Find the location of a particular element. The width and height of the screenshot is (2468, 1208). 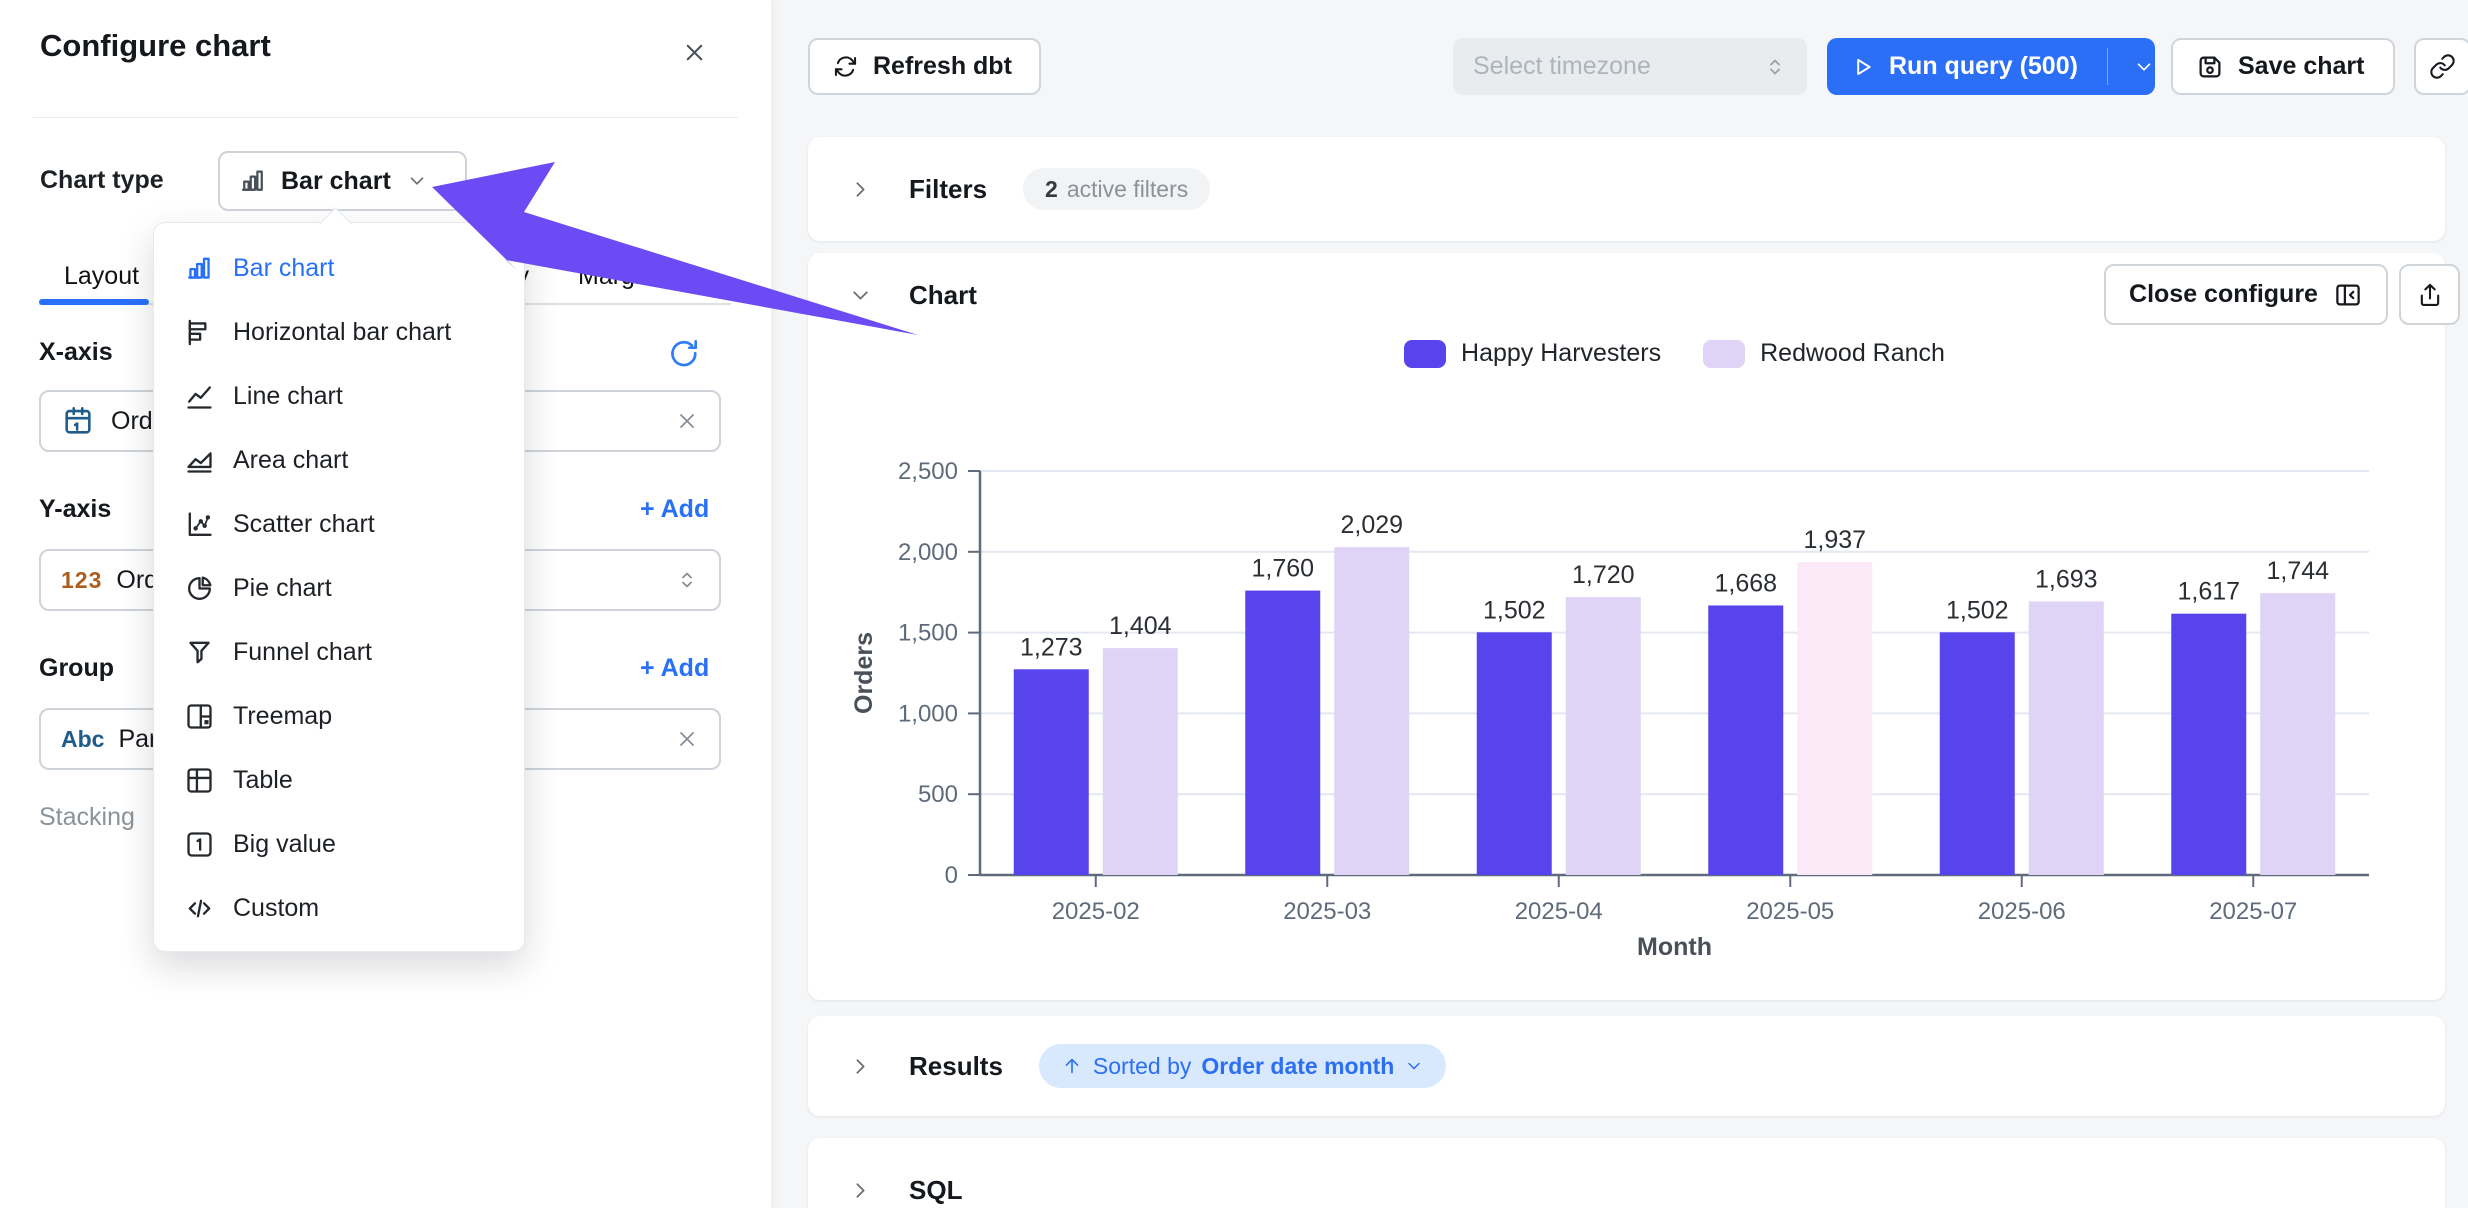

chart-type-dropdown: Bar chart is located at coordinates (342, 181).